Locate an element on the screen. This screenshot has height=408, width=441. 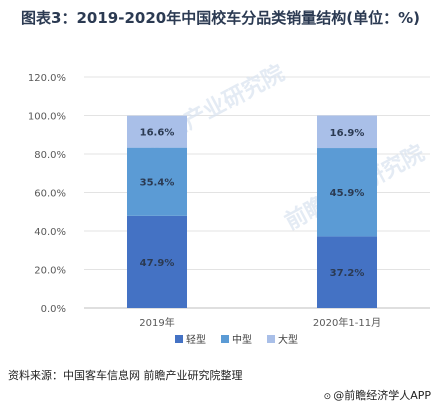
legend-label: 中型 is located at coordinates (242, 339).